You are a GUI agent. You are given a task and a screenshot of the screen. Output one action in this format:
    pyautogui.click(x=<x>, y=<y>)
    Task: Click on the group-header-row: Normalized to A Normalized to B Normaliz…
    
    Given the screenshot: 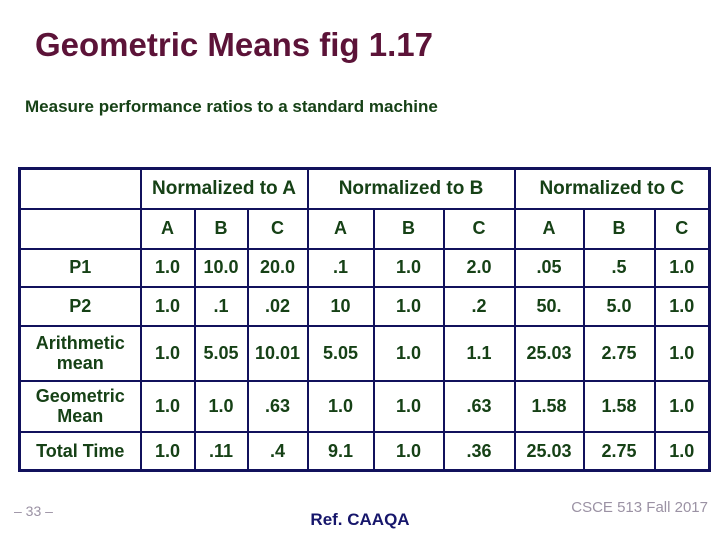 What is the action you would take?
    pyautogui.click(x=364, y=188)
    